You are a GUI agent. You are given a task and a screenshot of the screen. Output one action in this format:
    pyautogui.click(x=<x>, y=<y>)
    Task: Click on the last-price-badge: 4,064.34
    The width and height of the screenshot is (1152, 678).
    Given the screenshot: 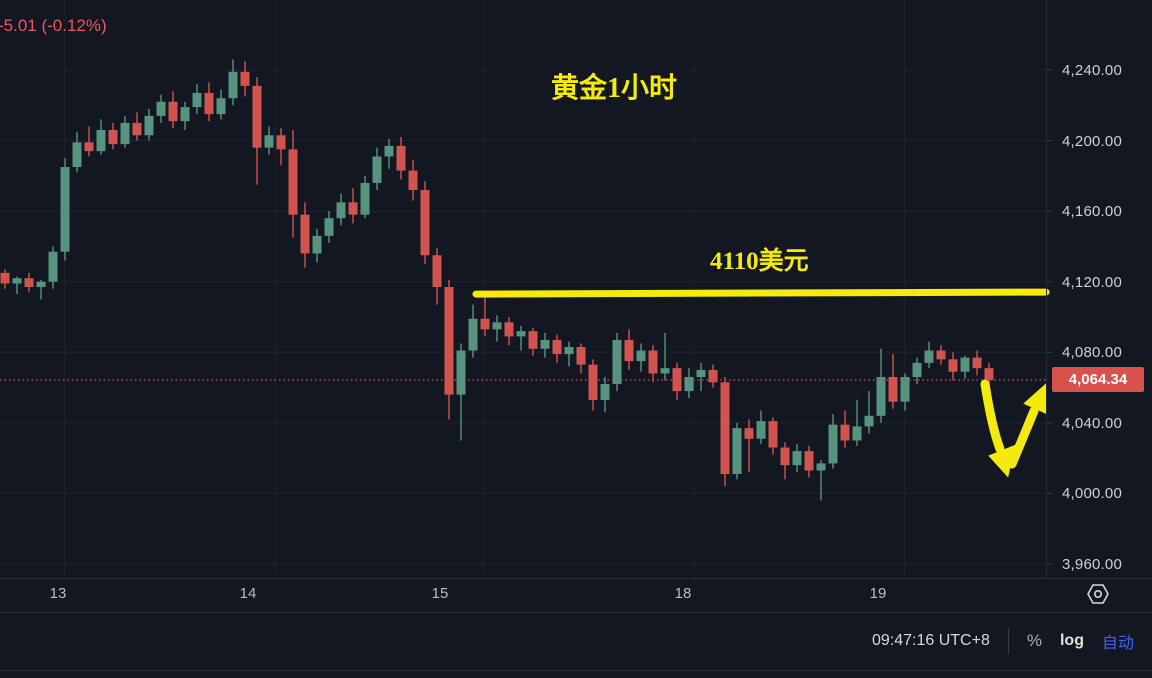 What is the action you would take?
    pyautogui.click(x=1098, y=380)
    